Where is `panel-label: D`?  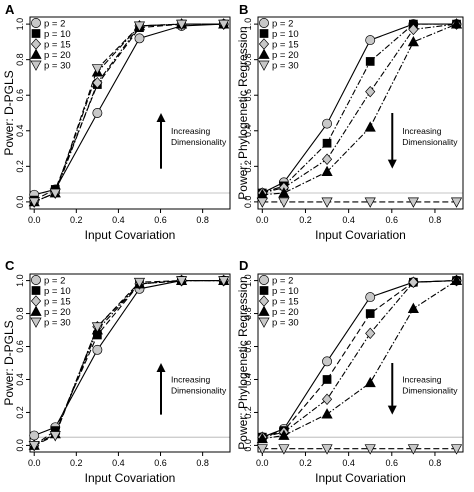
panel-label: D is located at coordinates (243, 265).